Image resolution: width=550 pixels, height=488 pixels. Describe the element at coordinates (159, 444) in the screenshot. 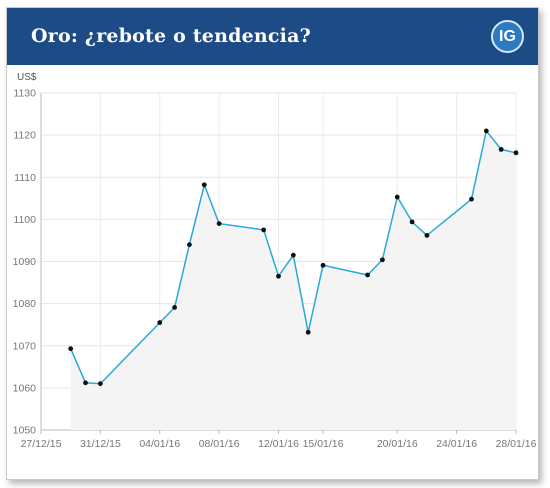

I see `x-tick-label: 04/01/16` at that location.